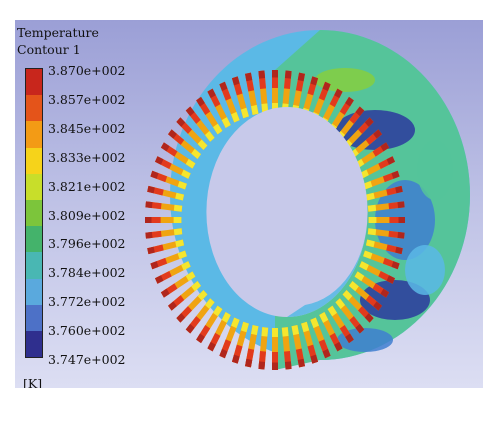 The height and width of the screenshot is (425, 500). I want to click on legend-tick-label: 3.772e+002, so click(87, 302).